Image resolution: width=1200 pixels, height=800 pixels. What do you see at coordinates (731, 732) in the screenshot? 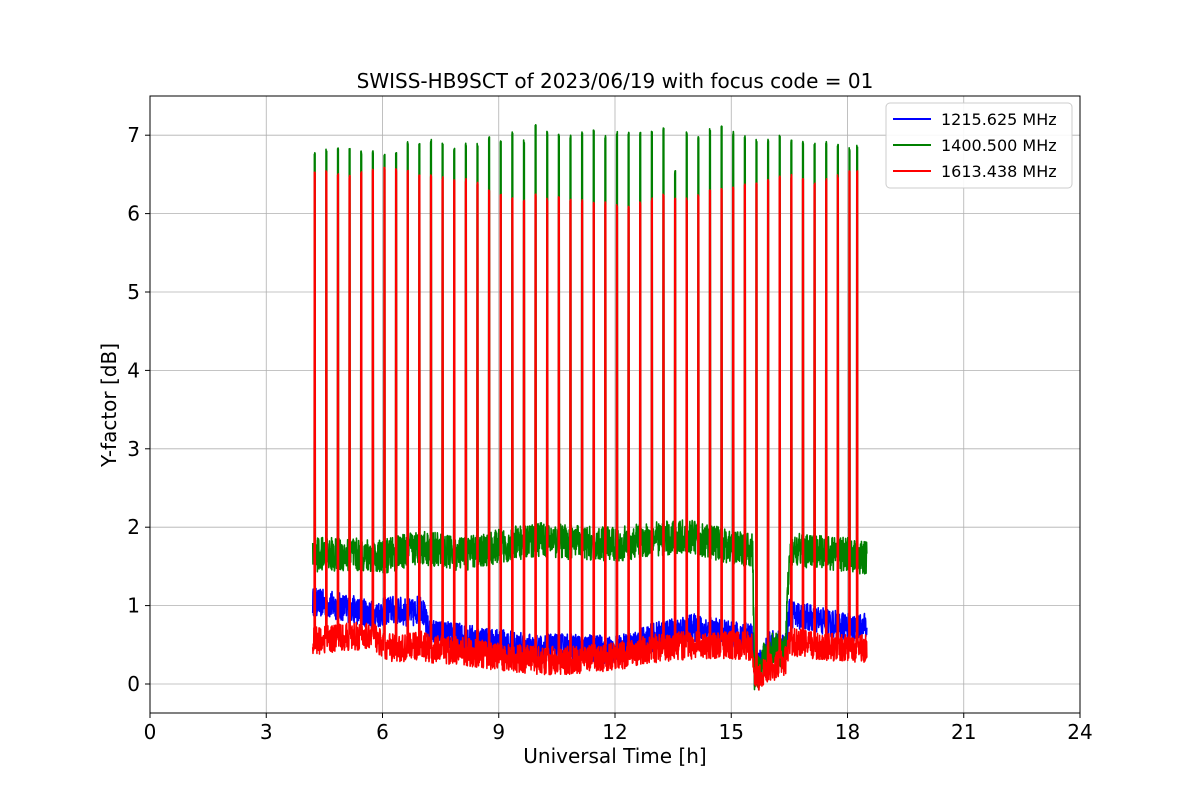
I see `x-tick-label: 15` at bounding box center [731, 732].